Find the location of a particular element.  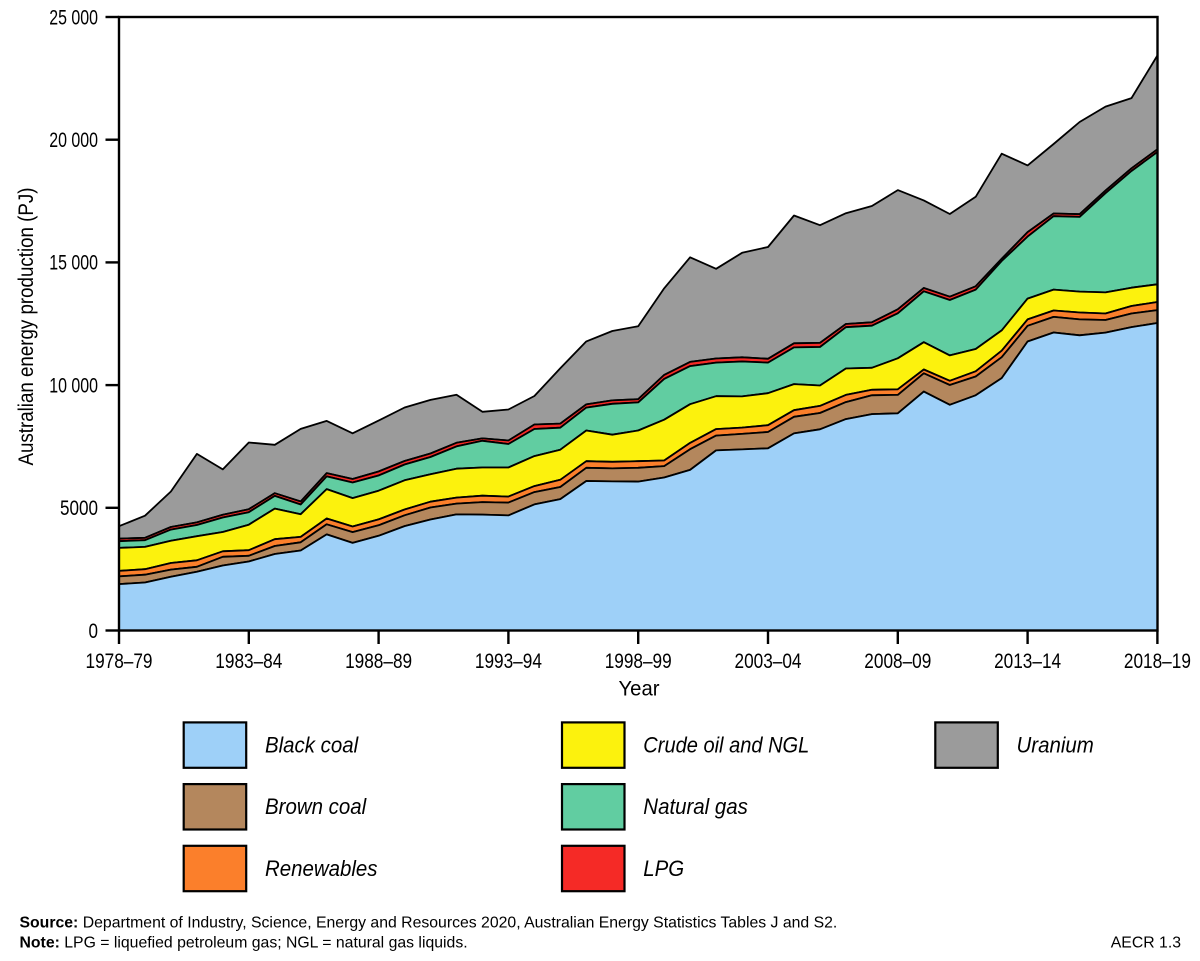

svg-text: 2013–14 is located at coordinates (1027, 661).